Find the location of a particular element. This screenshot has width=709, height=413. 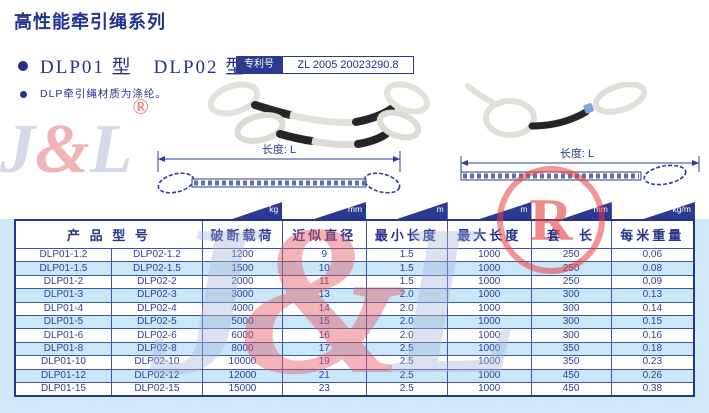

table-cell: 2.0 is located at coordinates (406, 295).